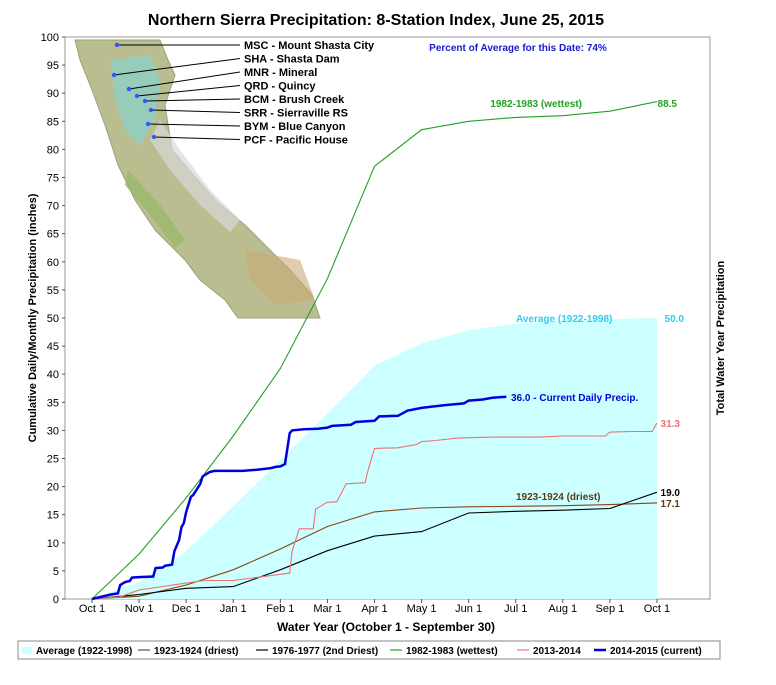 The height and width of the screenshot is (685, 776). What do you see at coordinates (562, 609) in the screenshot?
I see `x-tick-label: Aug 1` at bounding box center [562, 609].